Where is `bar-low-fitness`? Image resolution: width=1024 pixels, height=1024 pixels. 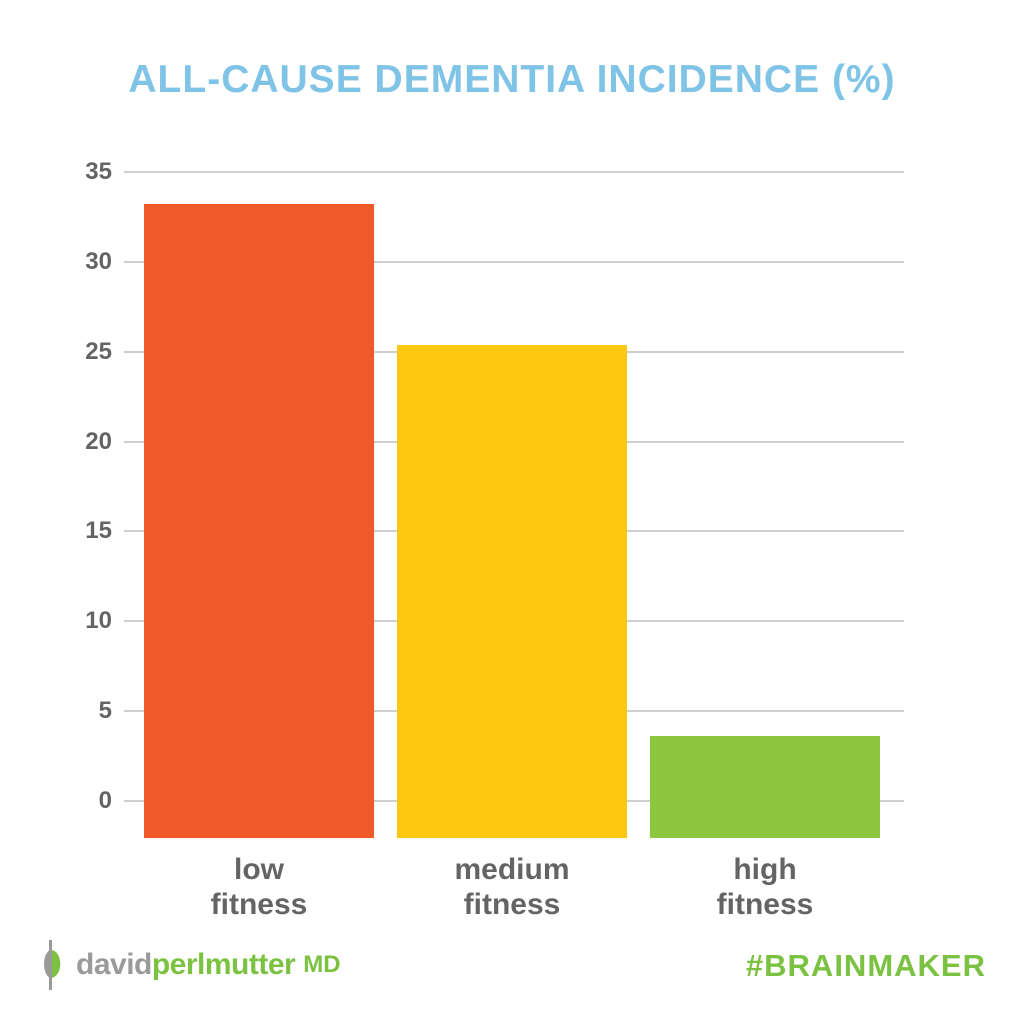
bar-low-fitness is located at coordinates (259, 521).